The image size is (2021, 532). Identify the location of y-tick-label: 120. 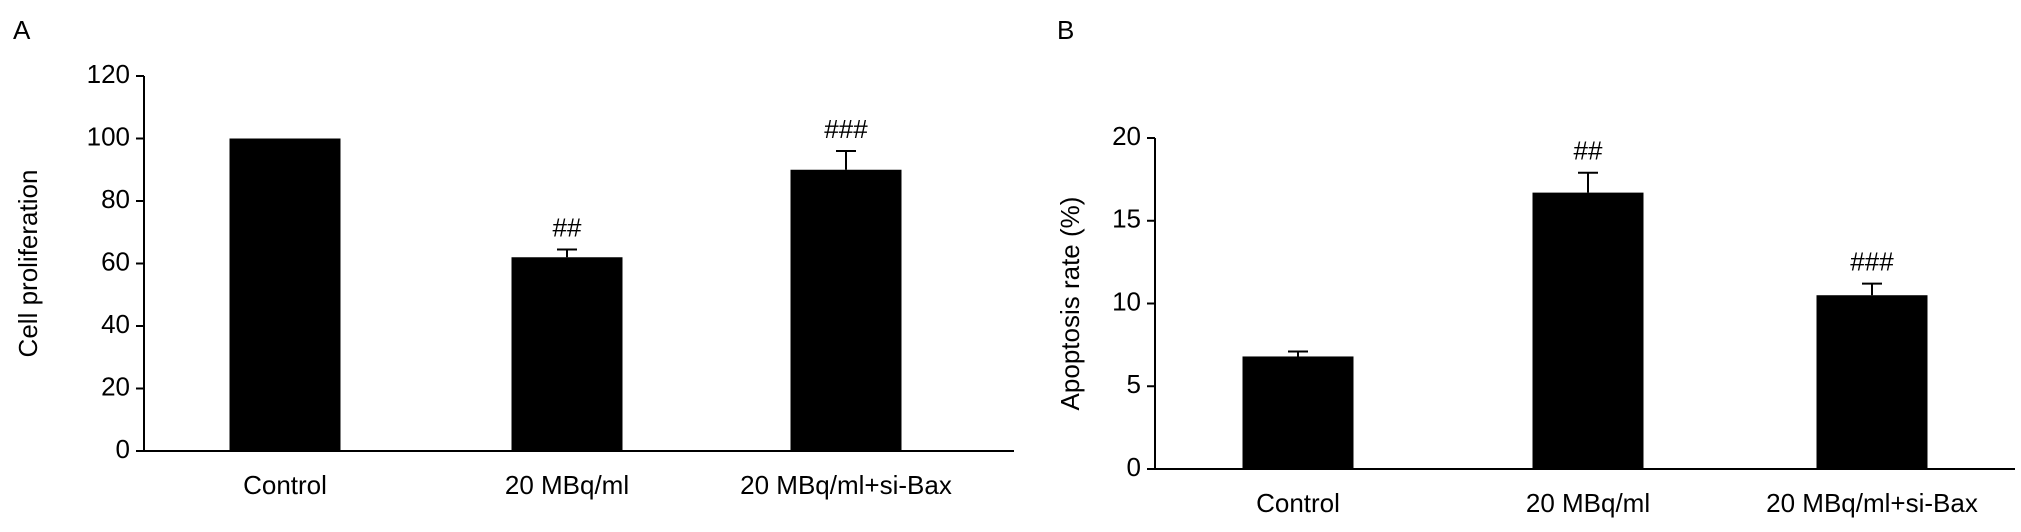
(108, 74).